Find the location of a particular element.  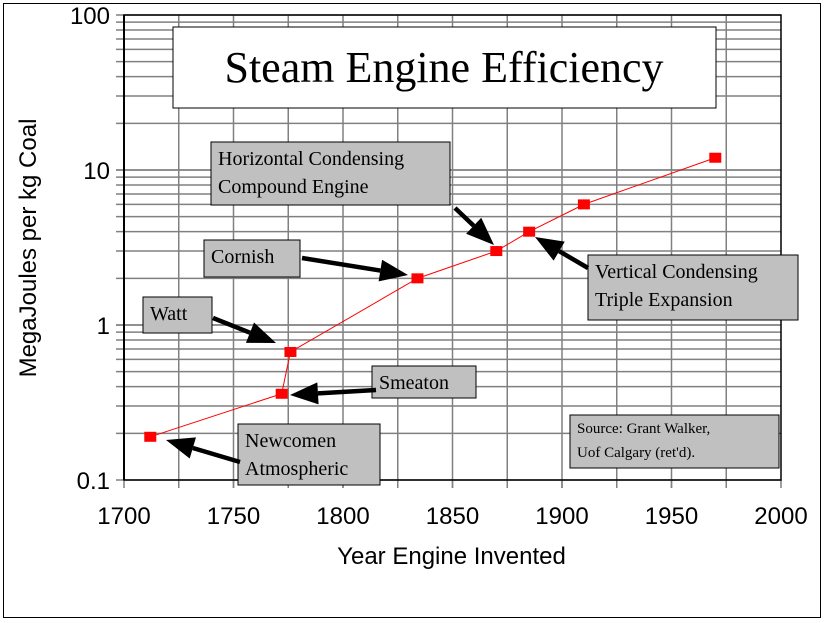

annotation-smeaton-box is located at coordinates (424, 382).